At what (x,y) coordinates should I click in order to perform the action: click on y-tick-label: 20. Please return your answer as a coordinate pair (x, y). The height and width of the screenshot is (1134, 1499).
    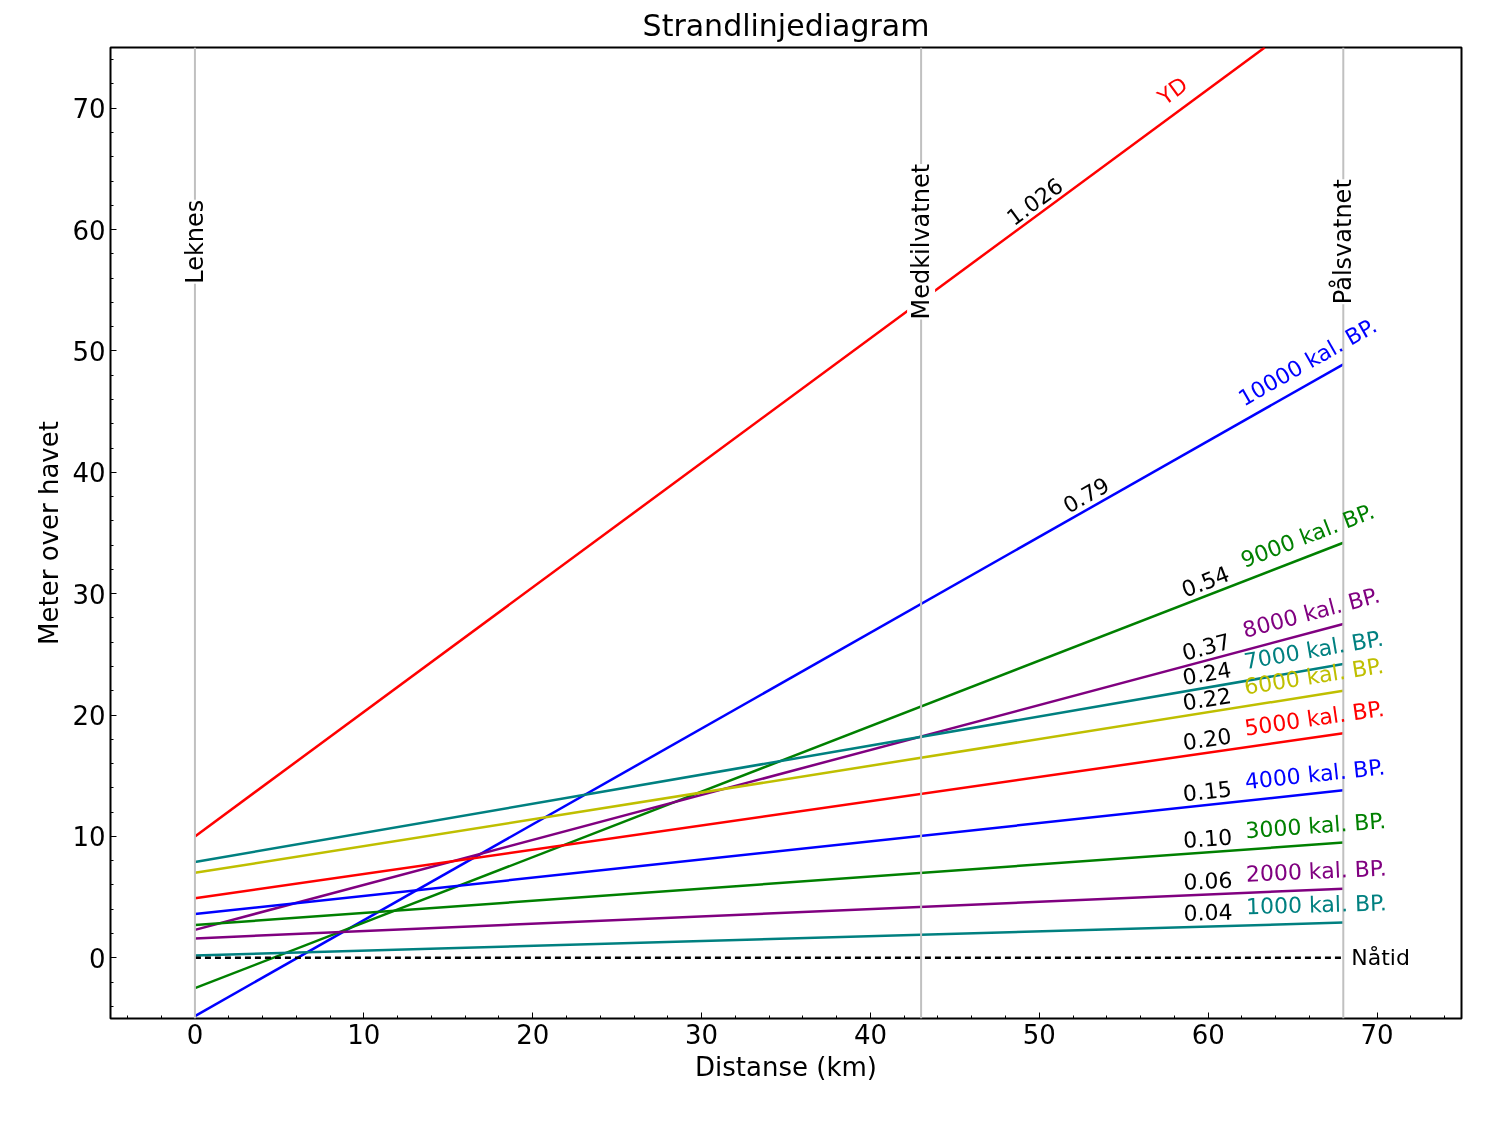
    Looking at the image, I should click on (89, 716).